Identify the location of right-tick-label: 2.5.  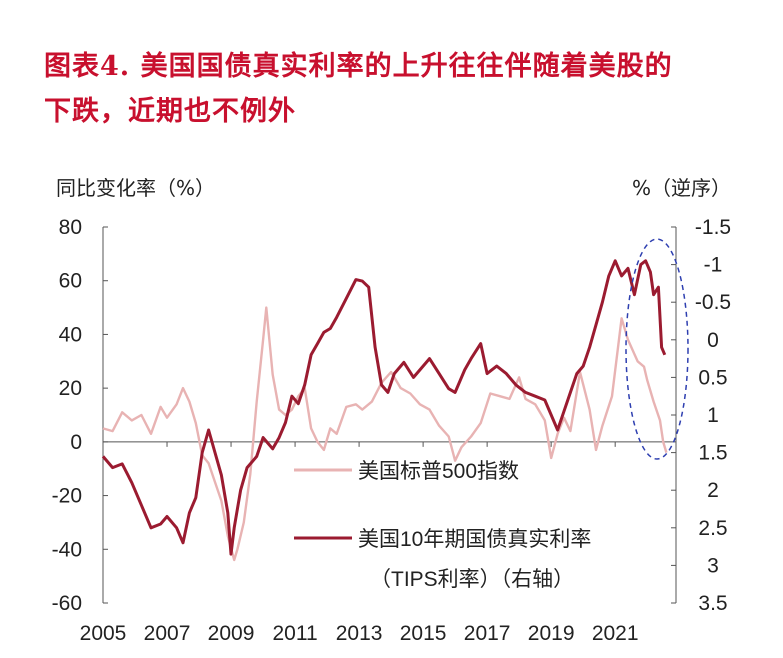
(712, 528).